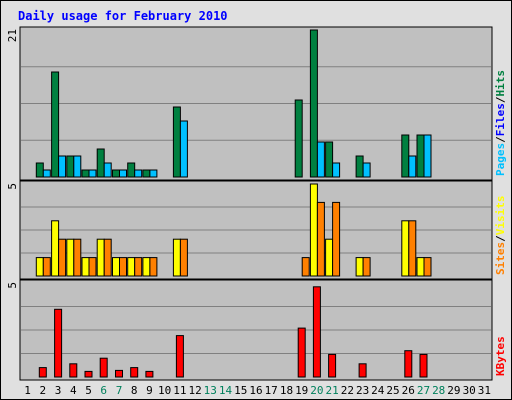  Describe the element at coordinates (500, 83) in the screenshot. I see `legend-part: Hits` at that location.